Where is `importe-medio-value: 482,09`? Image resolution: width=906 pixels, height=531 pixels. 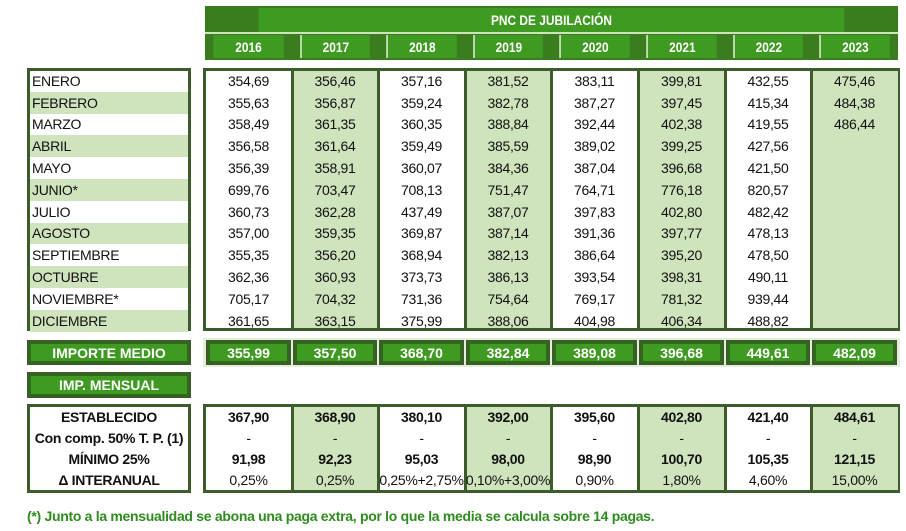
importe-medio-value: 482,09 is located at coordinates (854, 352).